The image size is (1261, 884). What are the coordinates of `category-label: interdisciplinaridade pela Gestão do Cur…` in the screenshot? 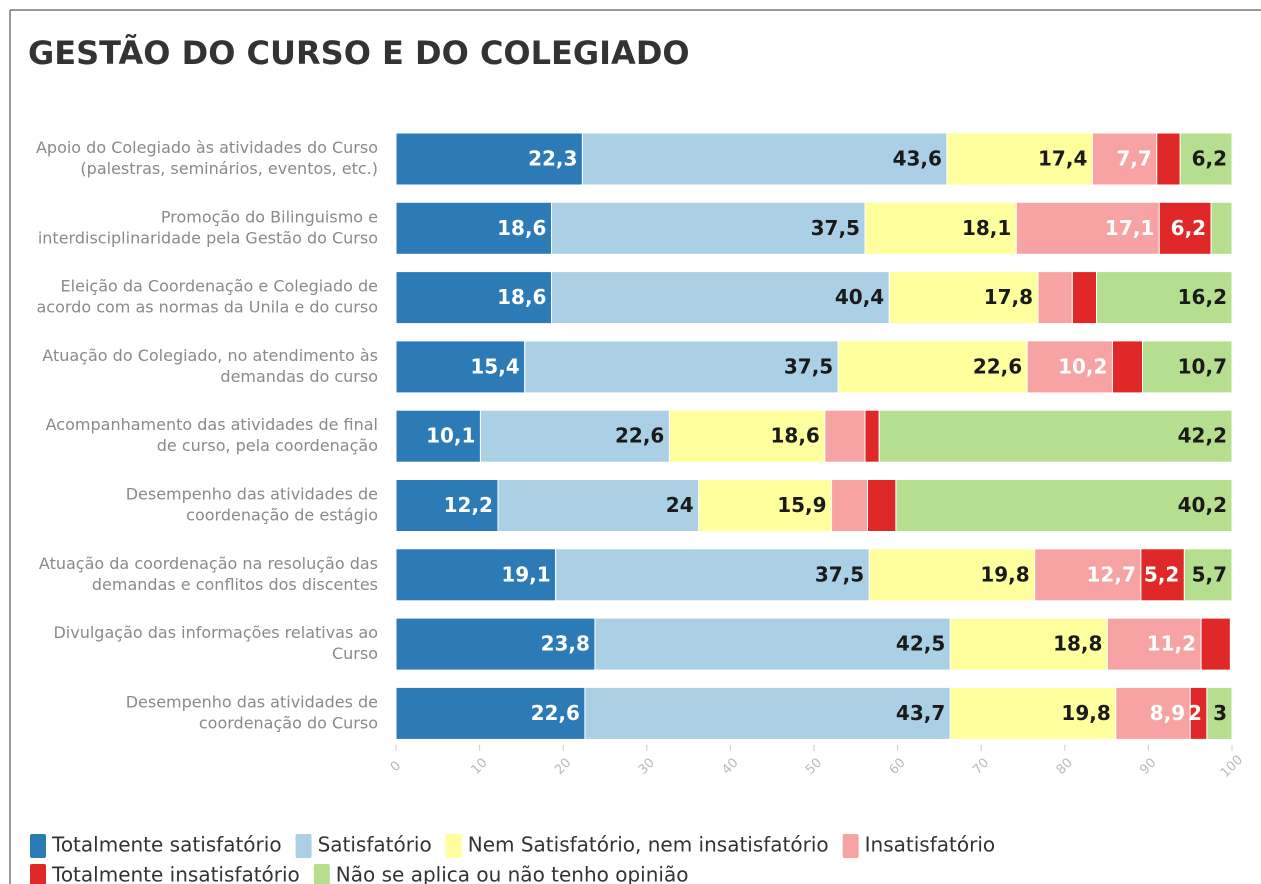 It's located at (208, 237).